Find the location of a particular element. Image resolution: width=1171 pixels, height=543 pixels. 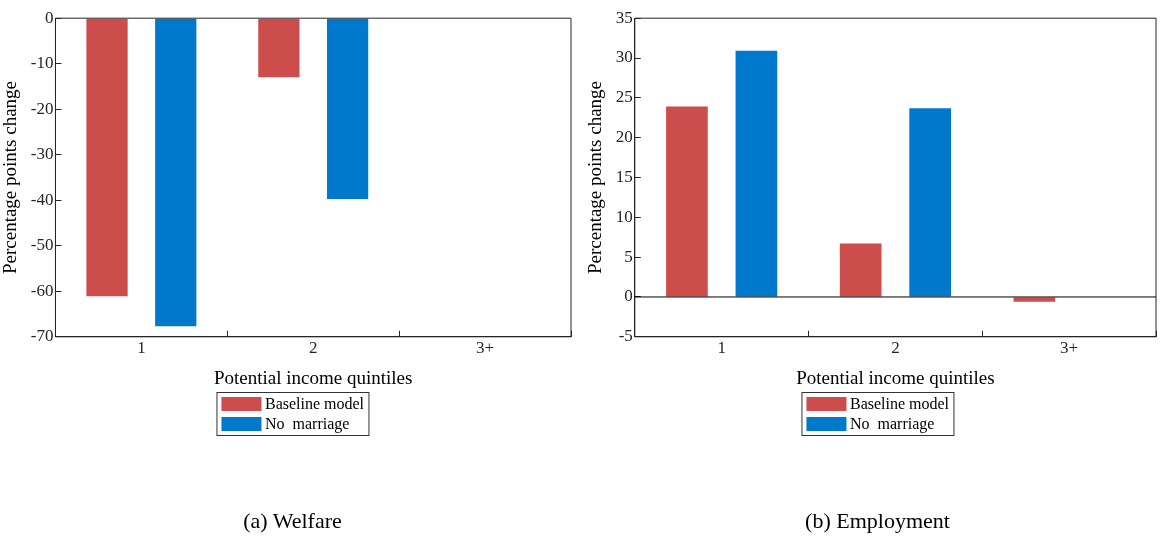

text: (b) Employment is located at coordinates (877, 521).